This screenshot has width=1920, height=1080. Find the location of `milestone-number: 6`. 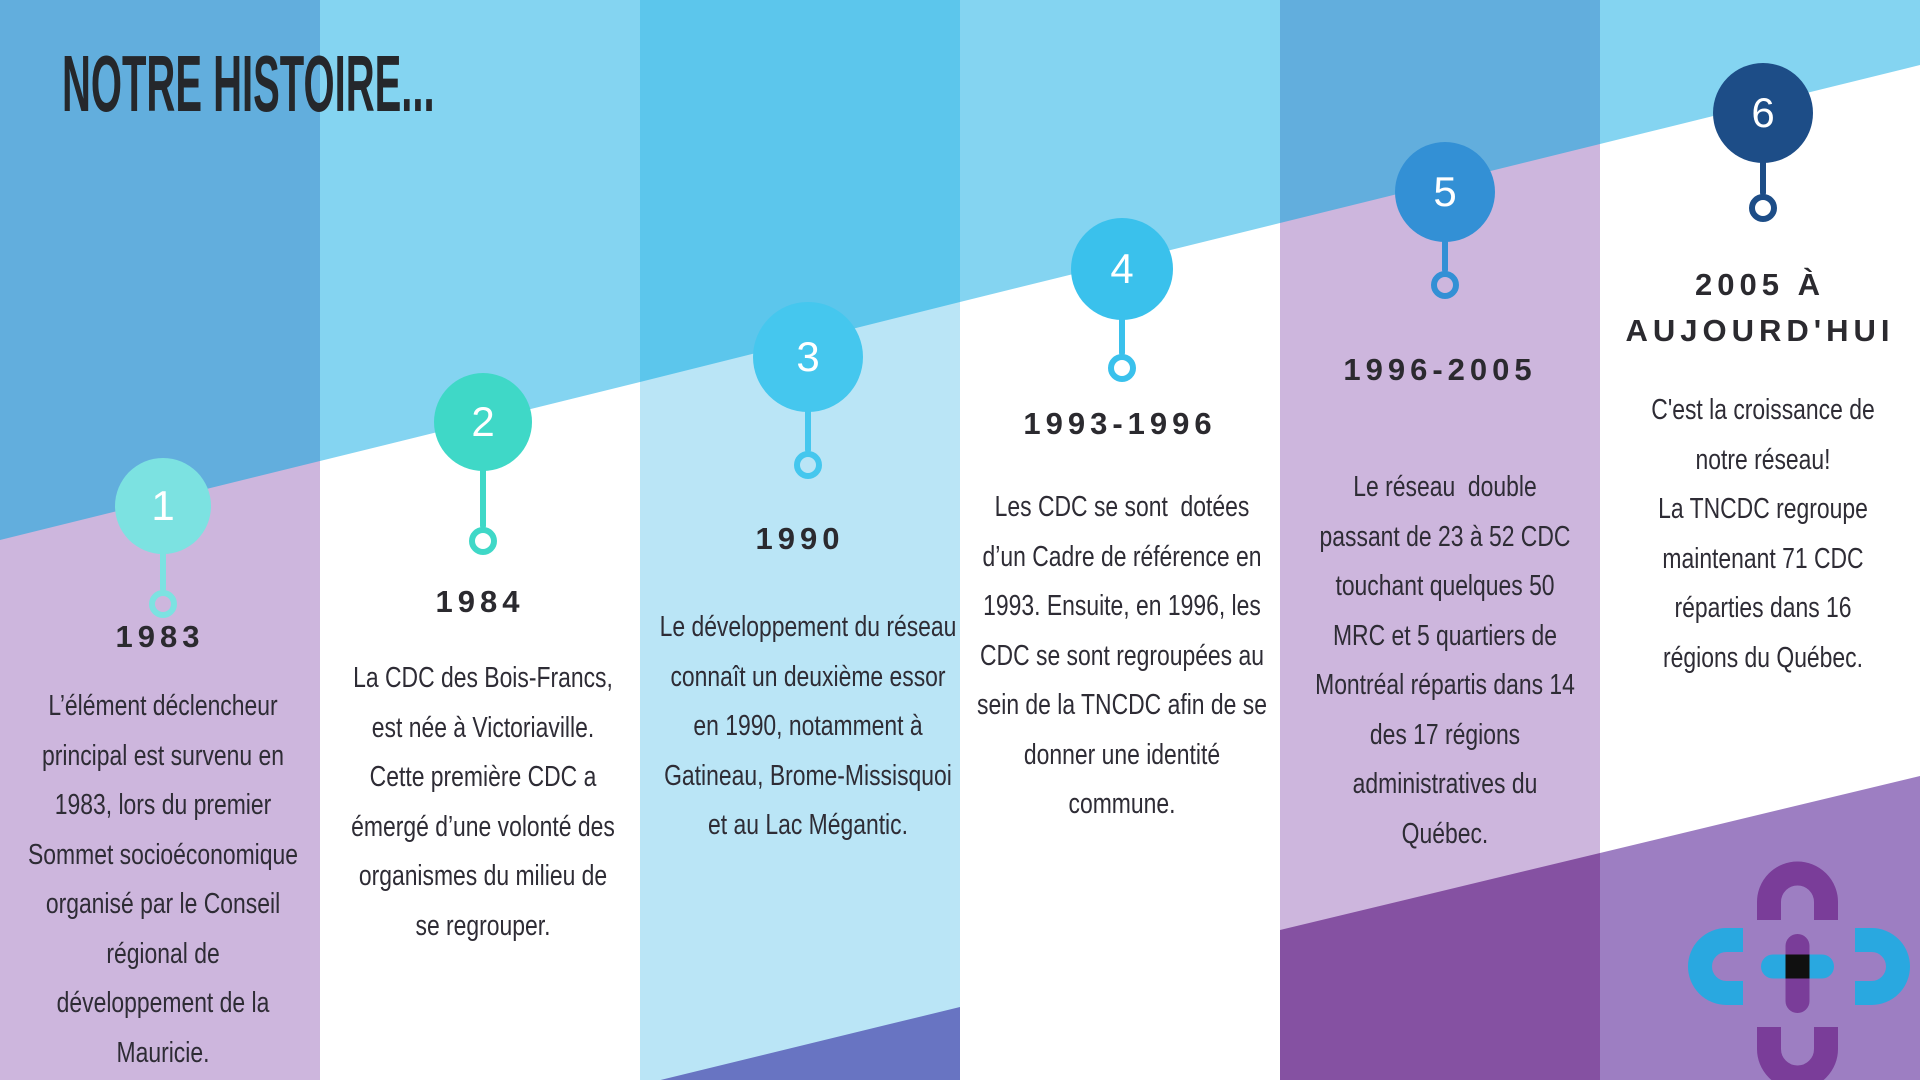

milestone-number: 6 is located at coordinates (1763, 112).